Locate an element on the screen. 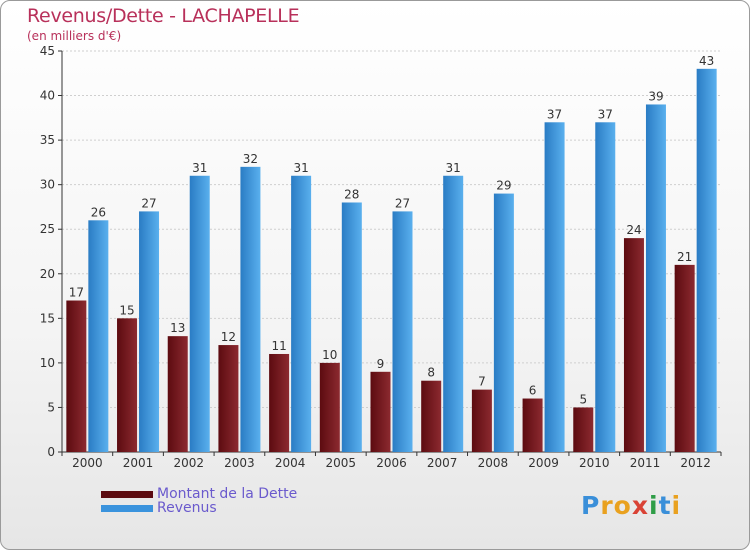 This screenshot has width=750, height=550. data-label-debt: 24 is located at coordinates (633, 230).